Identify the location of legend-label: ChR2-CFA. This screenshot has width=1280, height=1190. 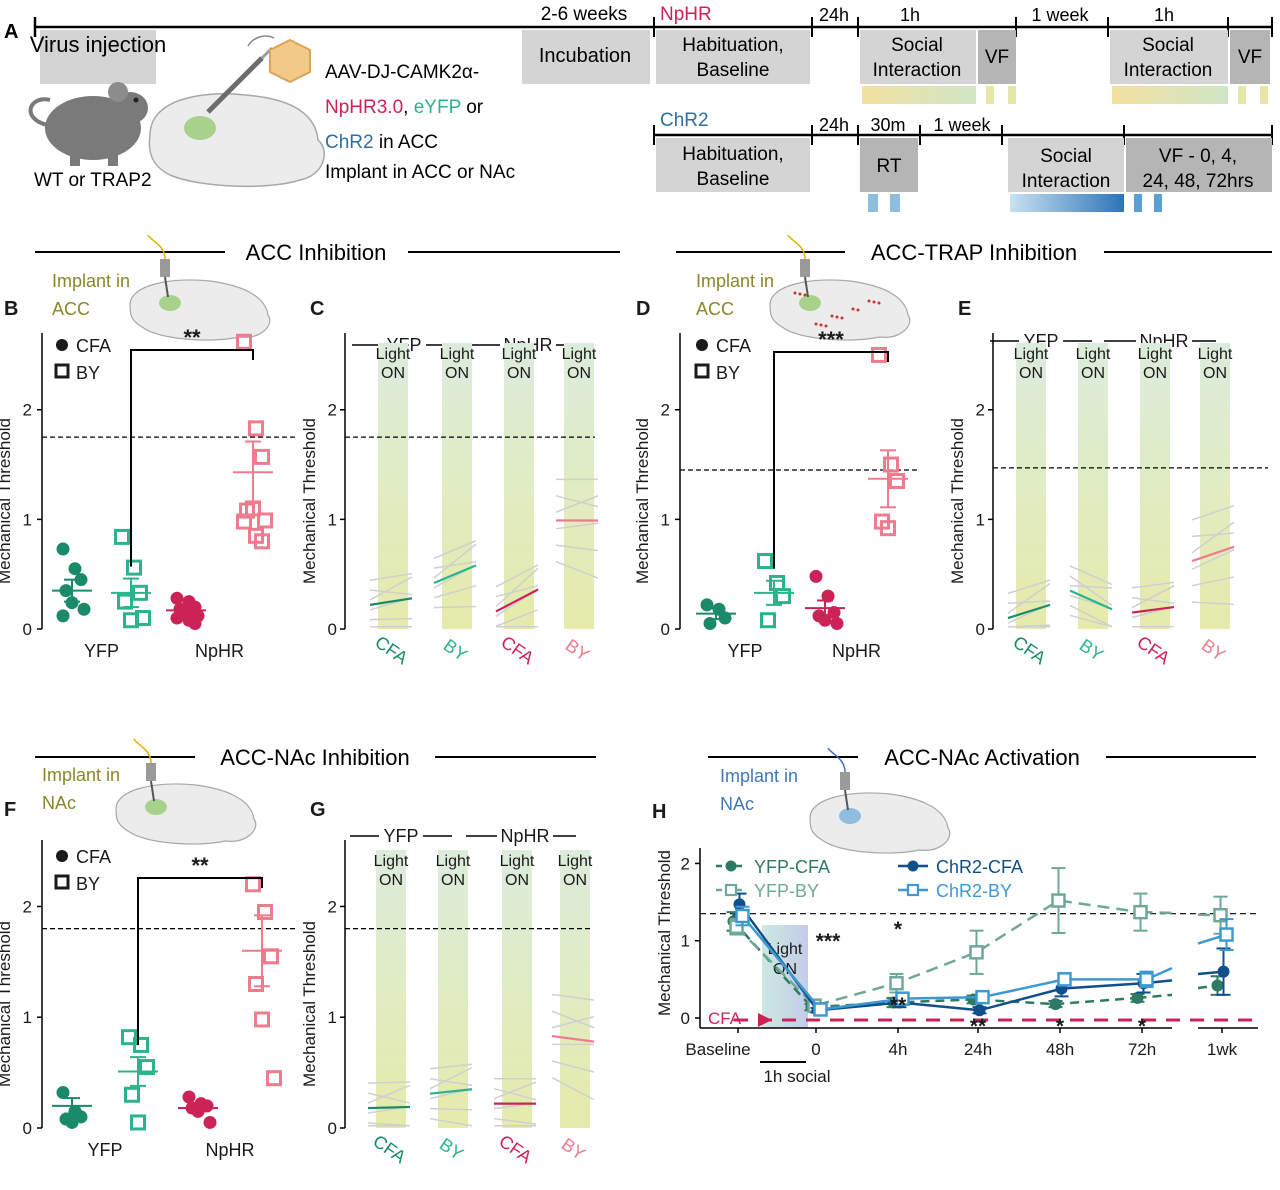
(979, 867).